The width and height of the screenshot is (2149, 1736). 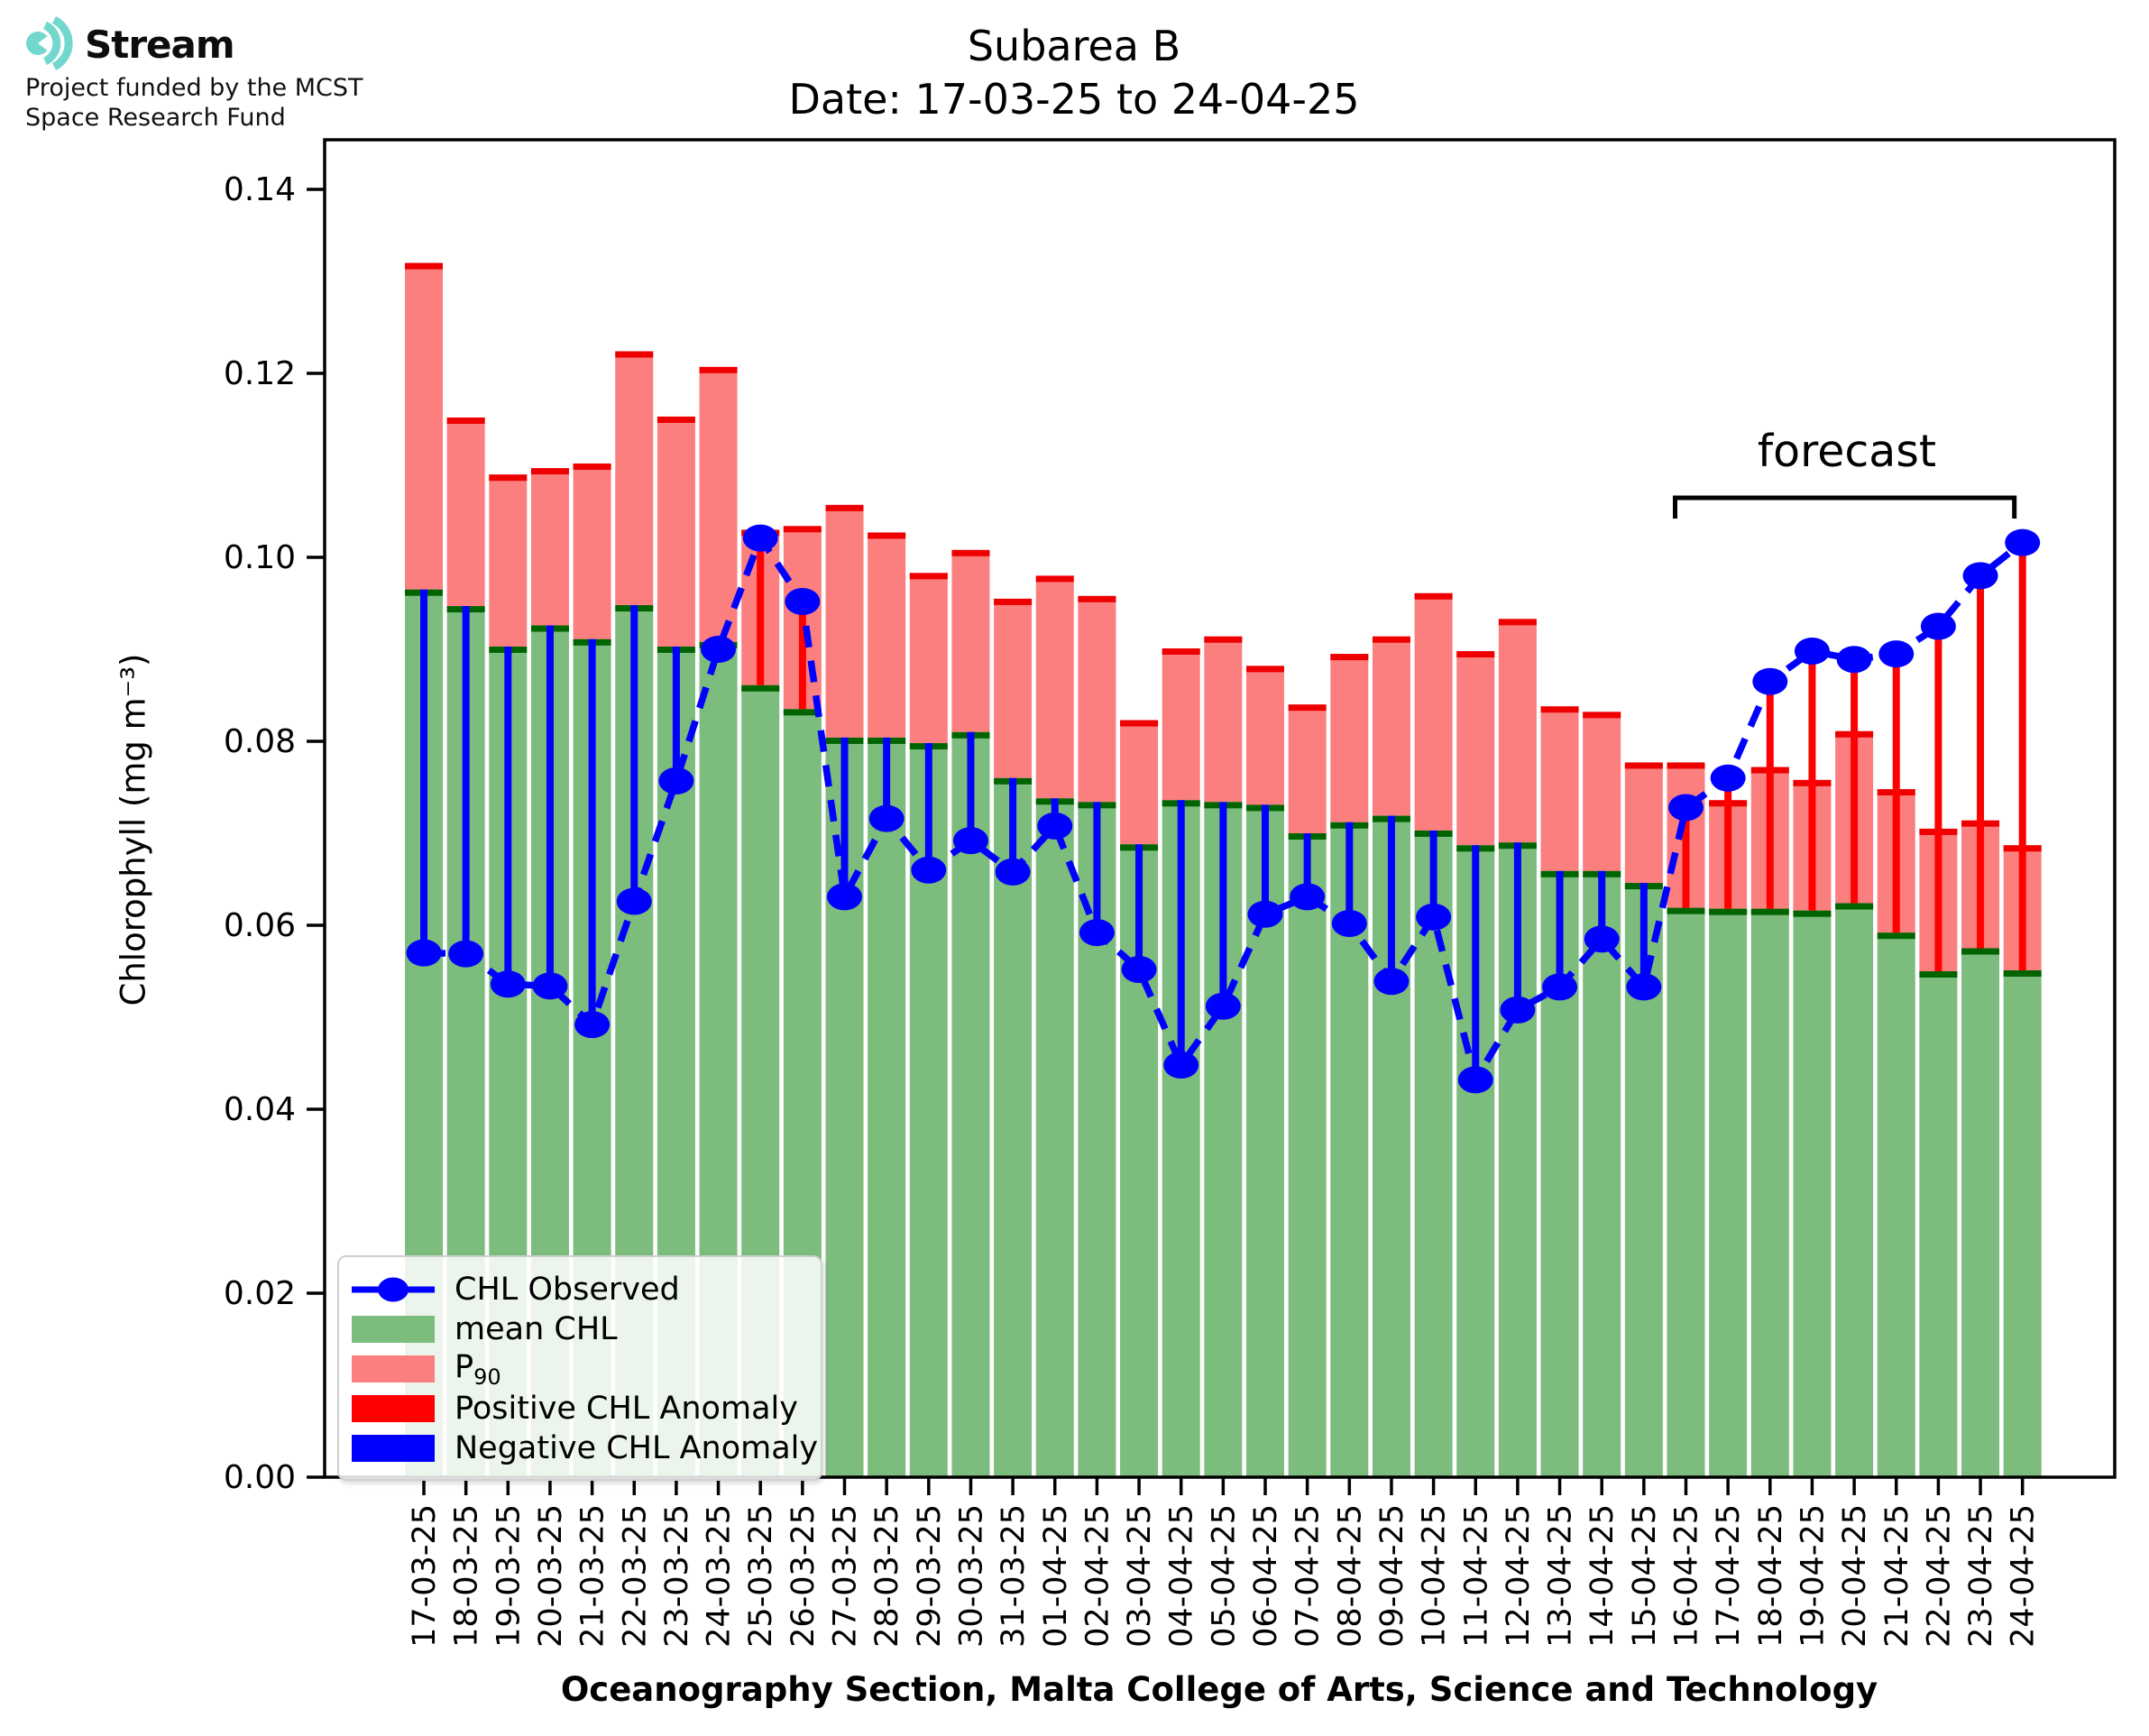 I want to click on chart-title-line1: Subarea B, so click(x=1074, y=46).